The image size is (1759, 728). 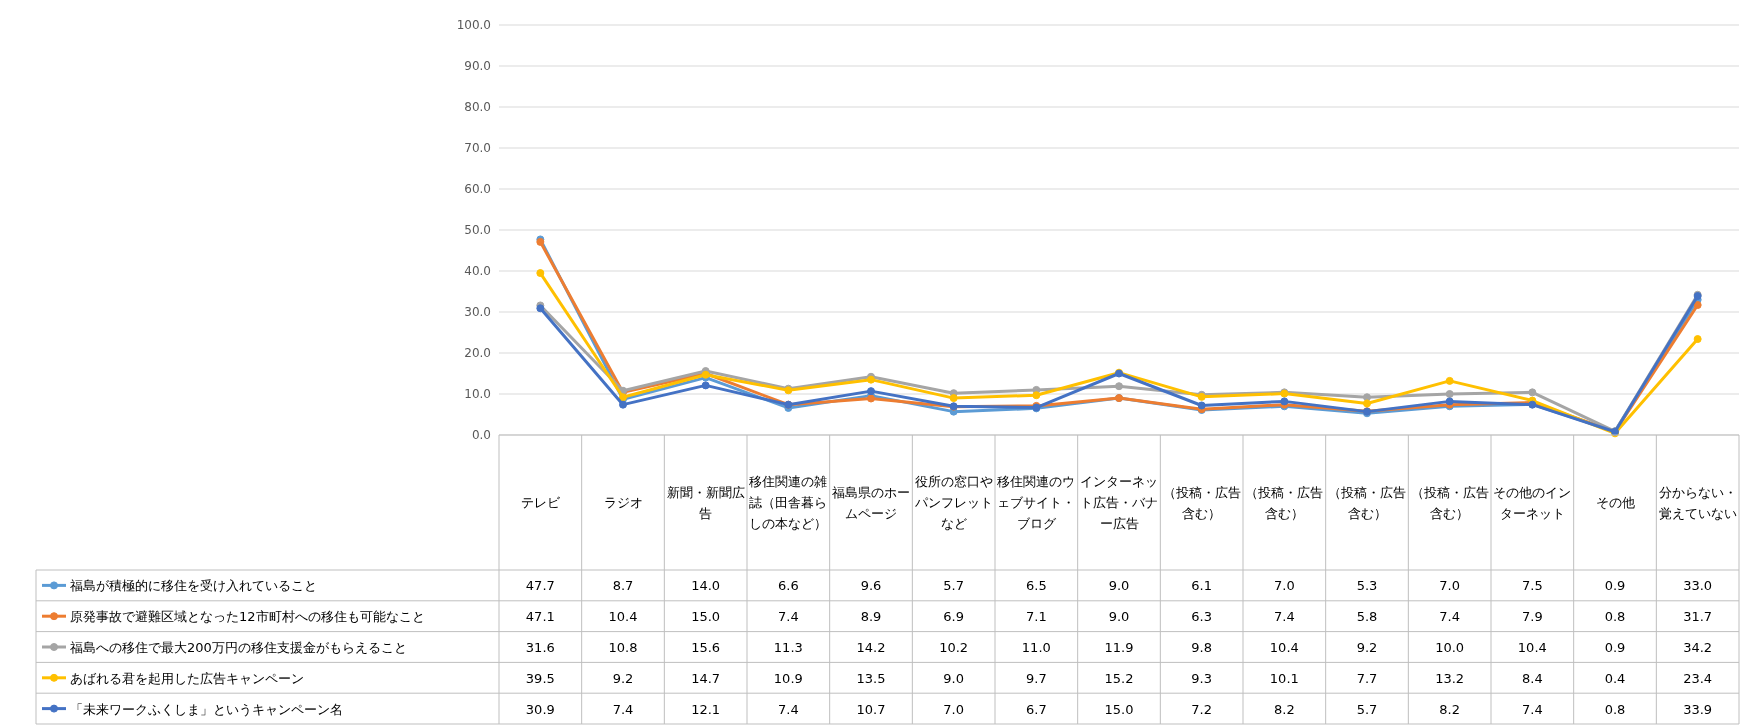 I want to click on data-label: 5.8, so click(x=1367, y=617).